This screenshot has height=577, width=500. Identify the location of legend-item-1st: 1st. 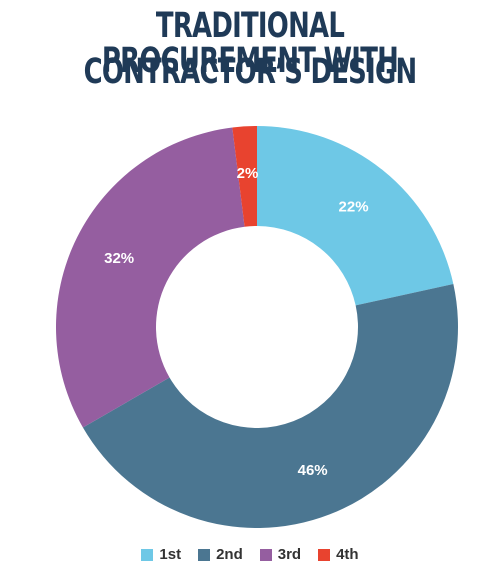
(161, 554).